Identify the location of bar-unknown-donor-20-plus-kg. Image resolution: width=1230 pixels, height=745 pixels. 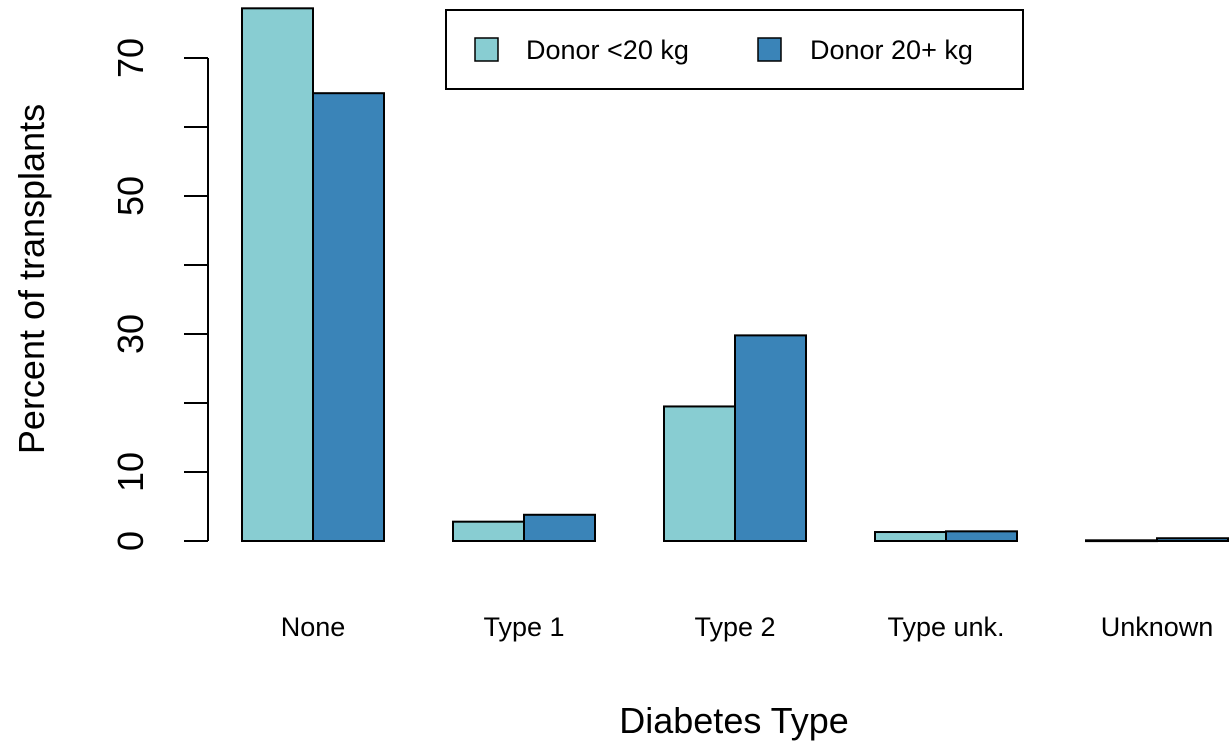
(1192, 539).